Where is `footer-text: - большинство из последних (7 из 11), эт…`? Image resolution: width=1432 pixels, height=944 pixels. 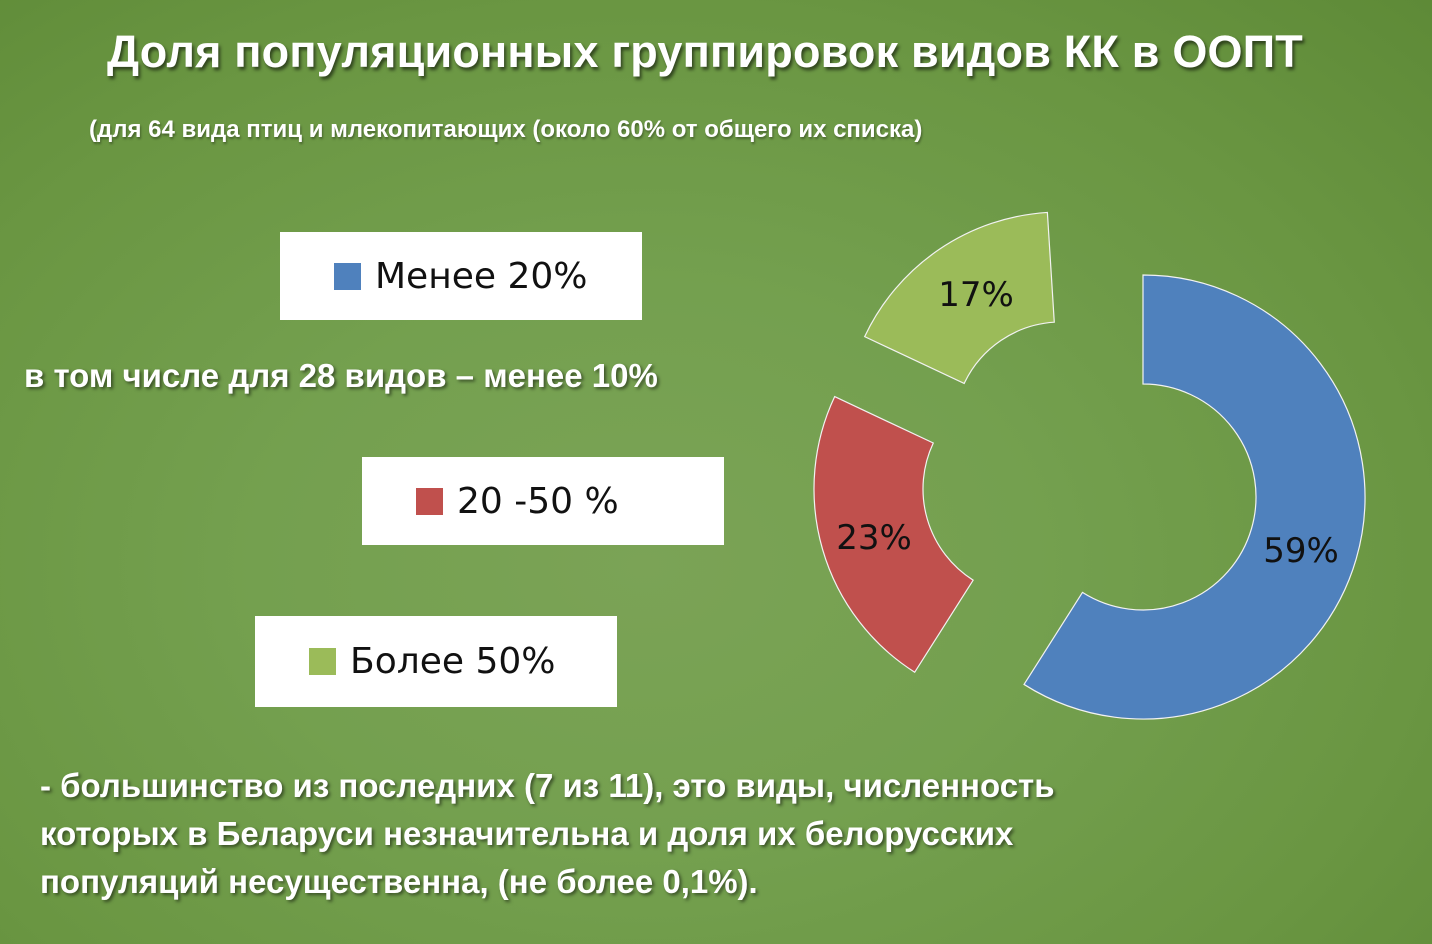 footer-text: - большинство из последних (7 из 11), эт… is located at coordinates (670, 834).